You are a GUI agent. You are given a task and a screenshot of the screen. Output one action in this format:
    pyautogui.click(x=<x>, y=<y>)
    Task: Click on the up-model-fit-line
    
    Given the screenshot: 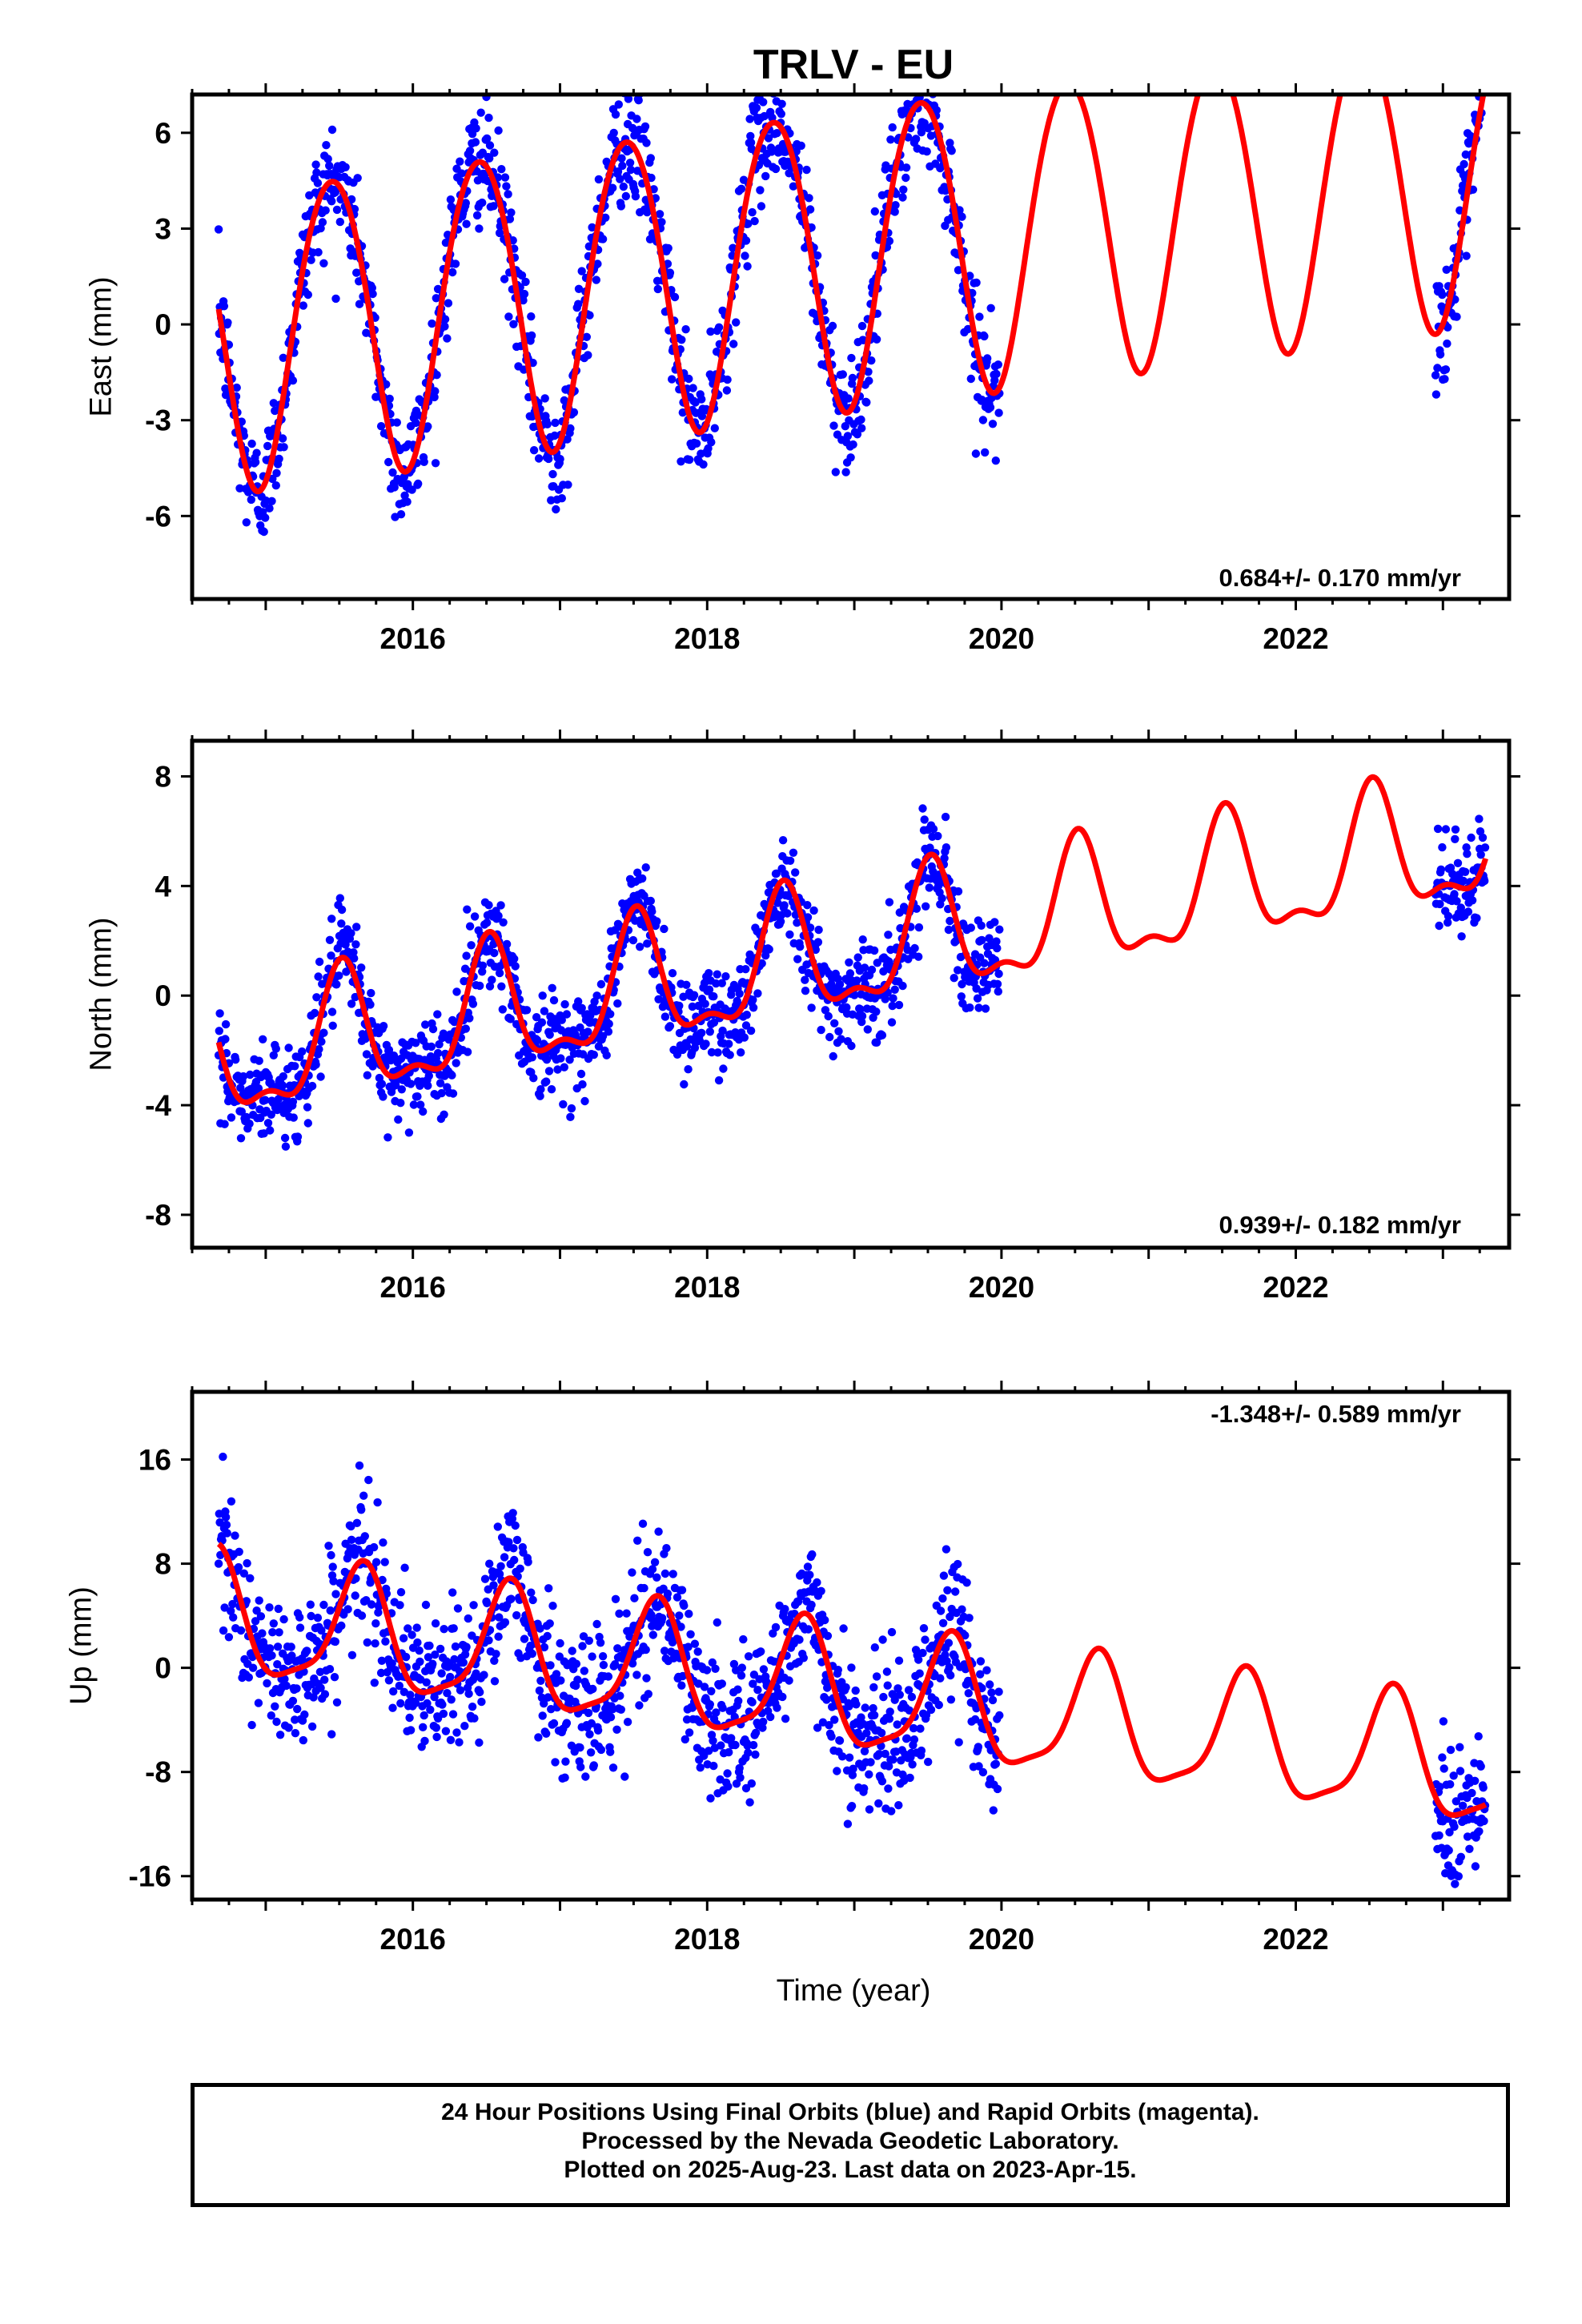 What is the action you would take?
    pyautogui.click(x=852, y=1680)
    